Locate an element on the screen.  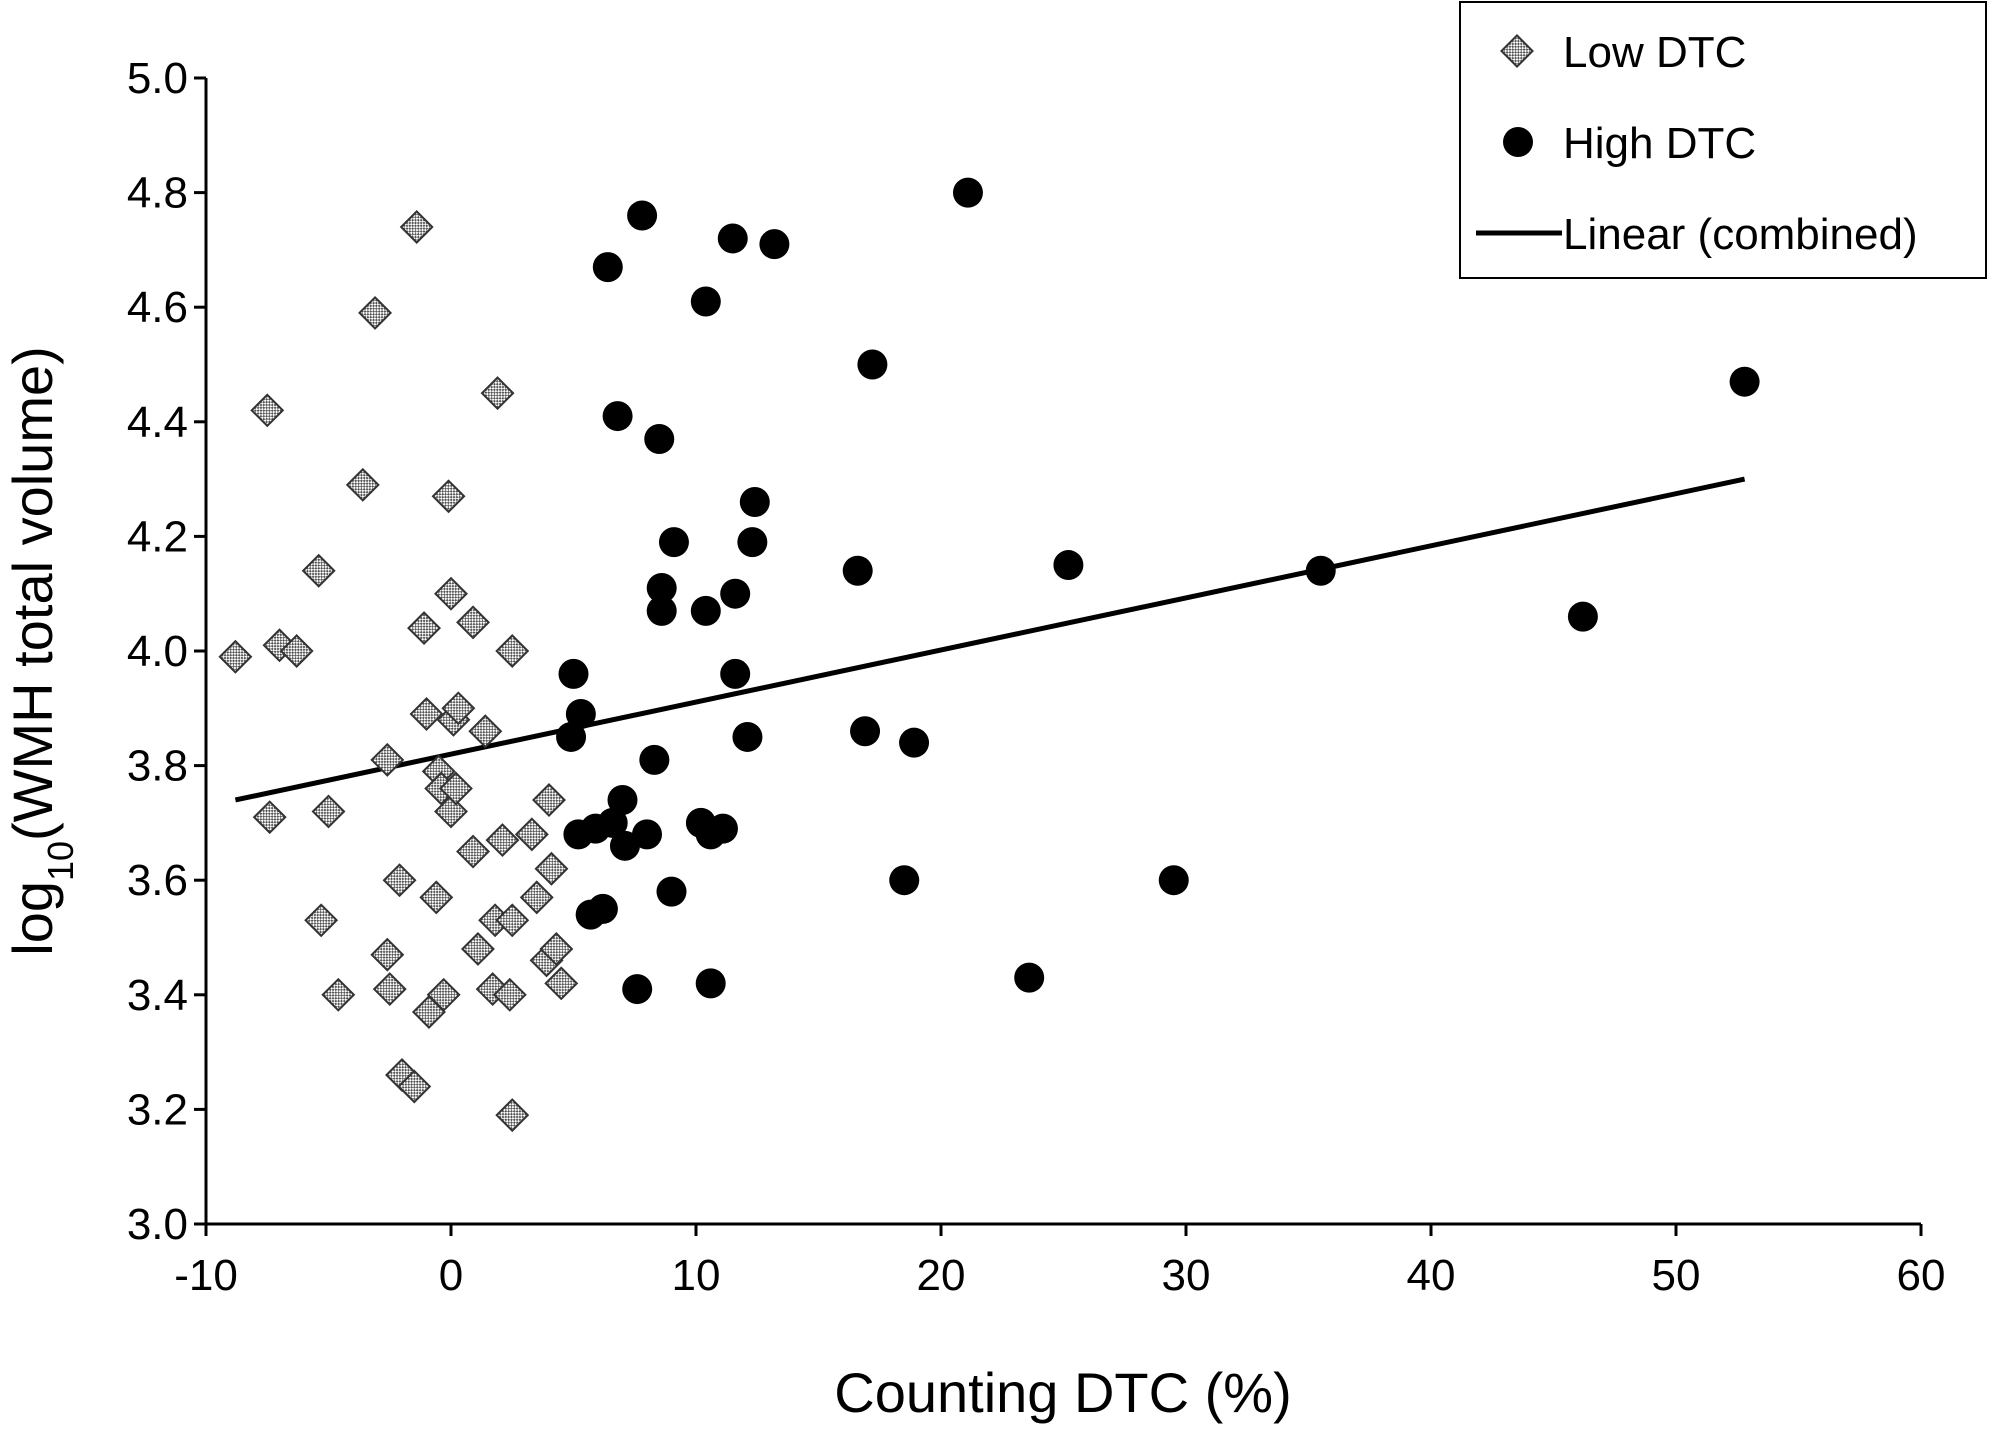
legend: Low DTC High DTC Linear (combined) is located at coordinates (1723, 140).